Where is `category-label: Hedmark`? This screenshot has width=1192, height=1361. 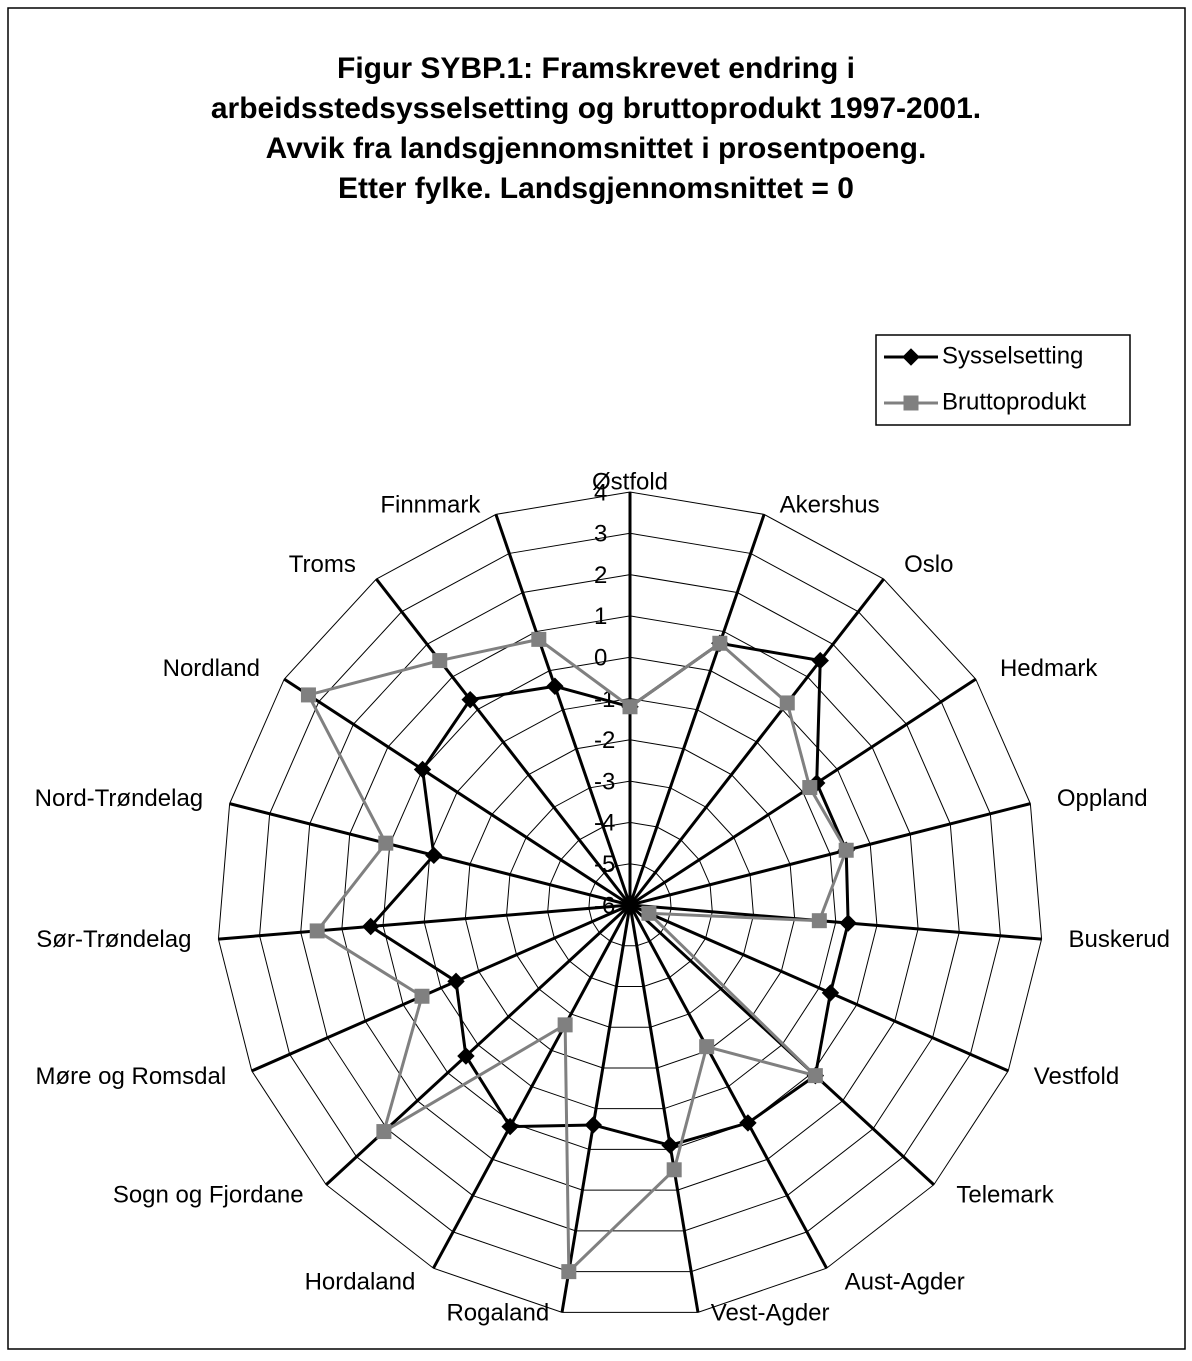 category-label: Hedmark is located at coordinates (1049, 668).